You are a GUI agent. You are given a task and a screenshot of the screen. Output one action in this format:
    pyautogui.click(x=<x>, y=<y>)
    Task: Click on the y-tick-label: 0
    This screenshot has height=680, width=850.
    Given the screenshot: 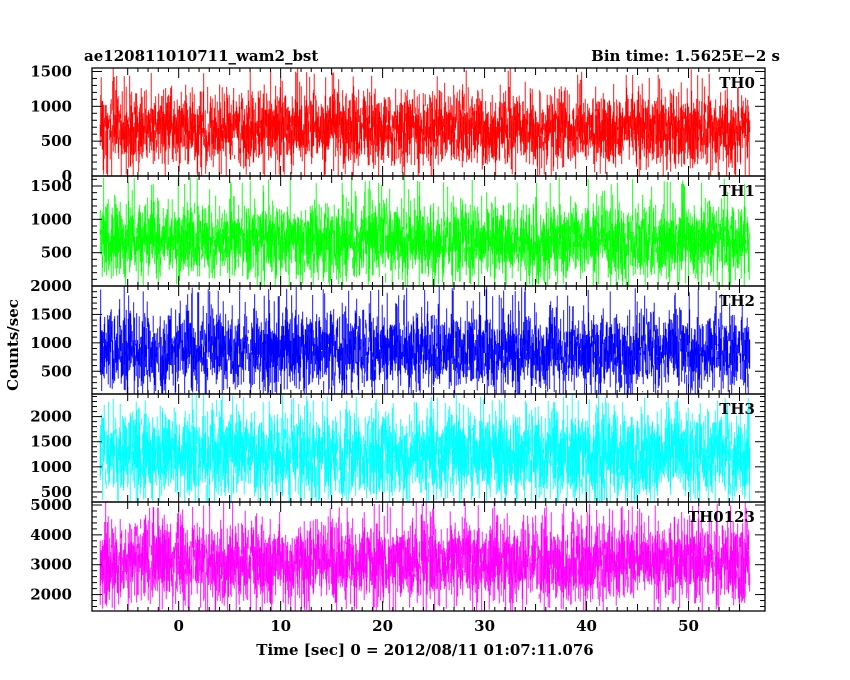 What is the action you would take?
    pyautogui.click(x=67, y=176)
    